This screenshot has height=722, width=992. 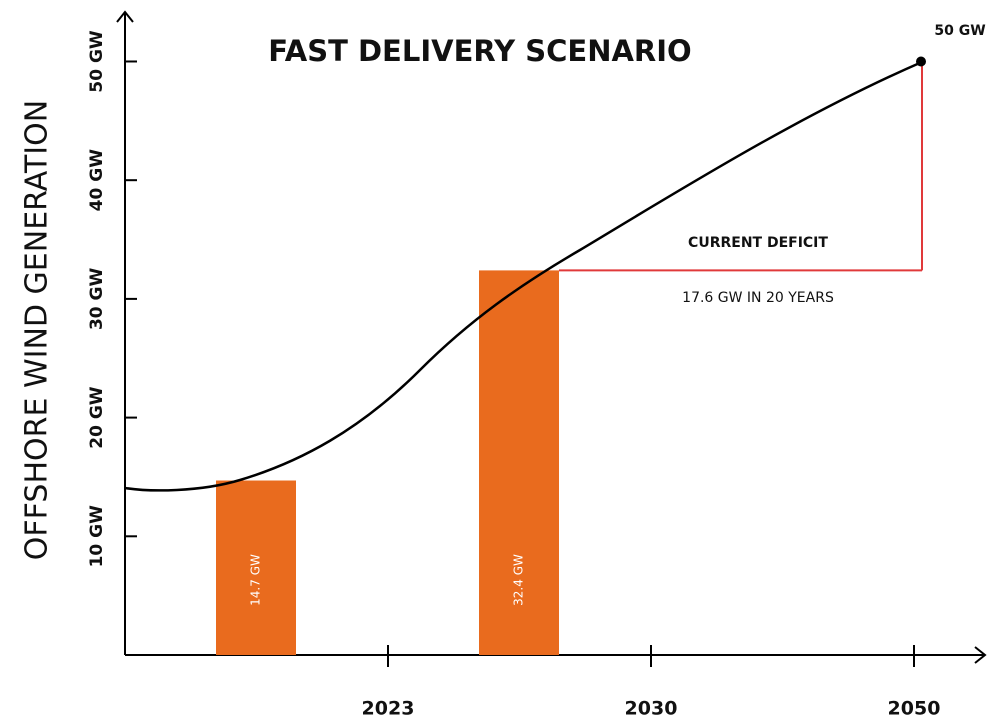 I want to click on y-arrow, so click(x=125, y=16).